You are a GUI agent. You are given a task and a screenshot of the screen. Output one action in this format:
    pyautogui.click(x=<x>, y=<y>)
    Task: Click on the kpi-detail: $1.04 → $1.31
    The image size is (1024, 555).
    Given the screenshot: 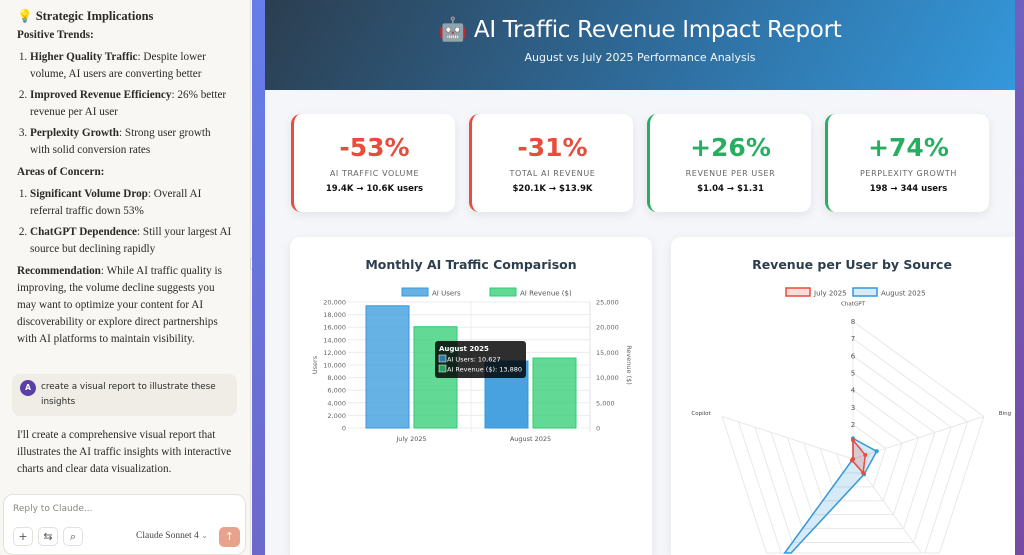 What is the action you would take?
    pyautogui.click(x=730, y=189)
    